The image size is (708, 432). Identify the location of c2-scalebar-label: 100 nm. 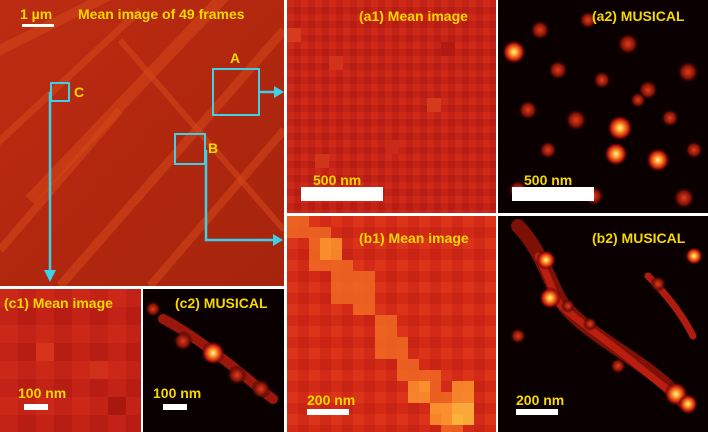
(177, 393).